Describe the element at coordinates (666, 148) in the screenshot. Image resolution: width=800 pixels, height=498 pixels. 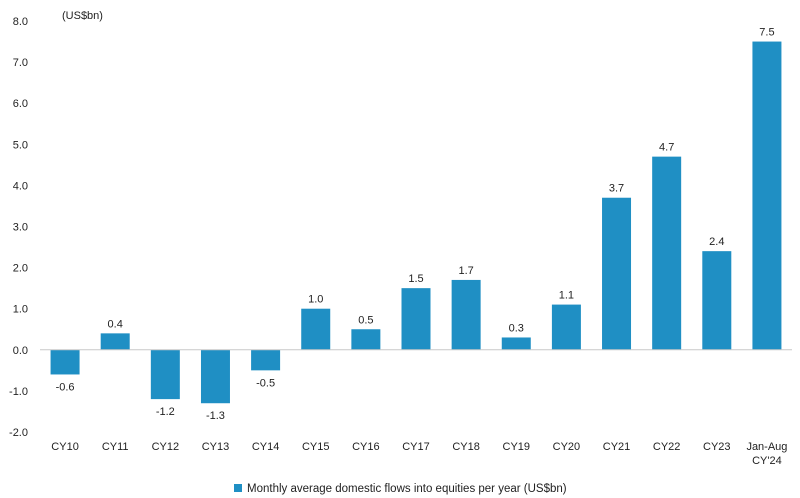
I see `data-label: 4.7` at that location.